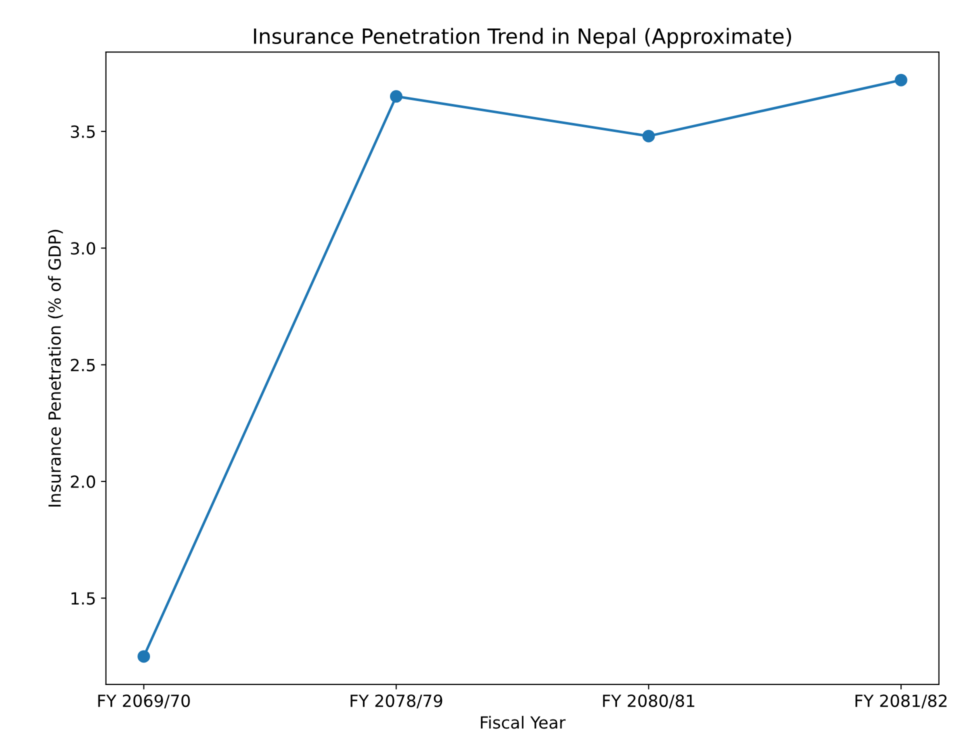 The image size is (963, 744). Describe the element at coordinates (83, 481) in the screenshot. I see `y-tick-label: 2.0` at that location.